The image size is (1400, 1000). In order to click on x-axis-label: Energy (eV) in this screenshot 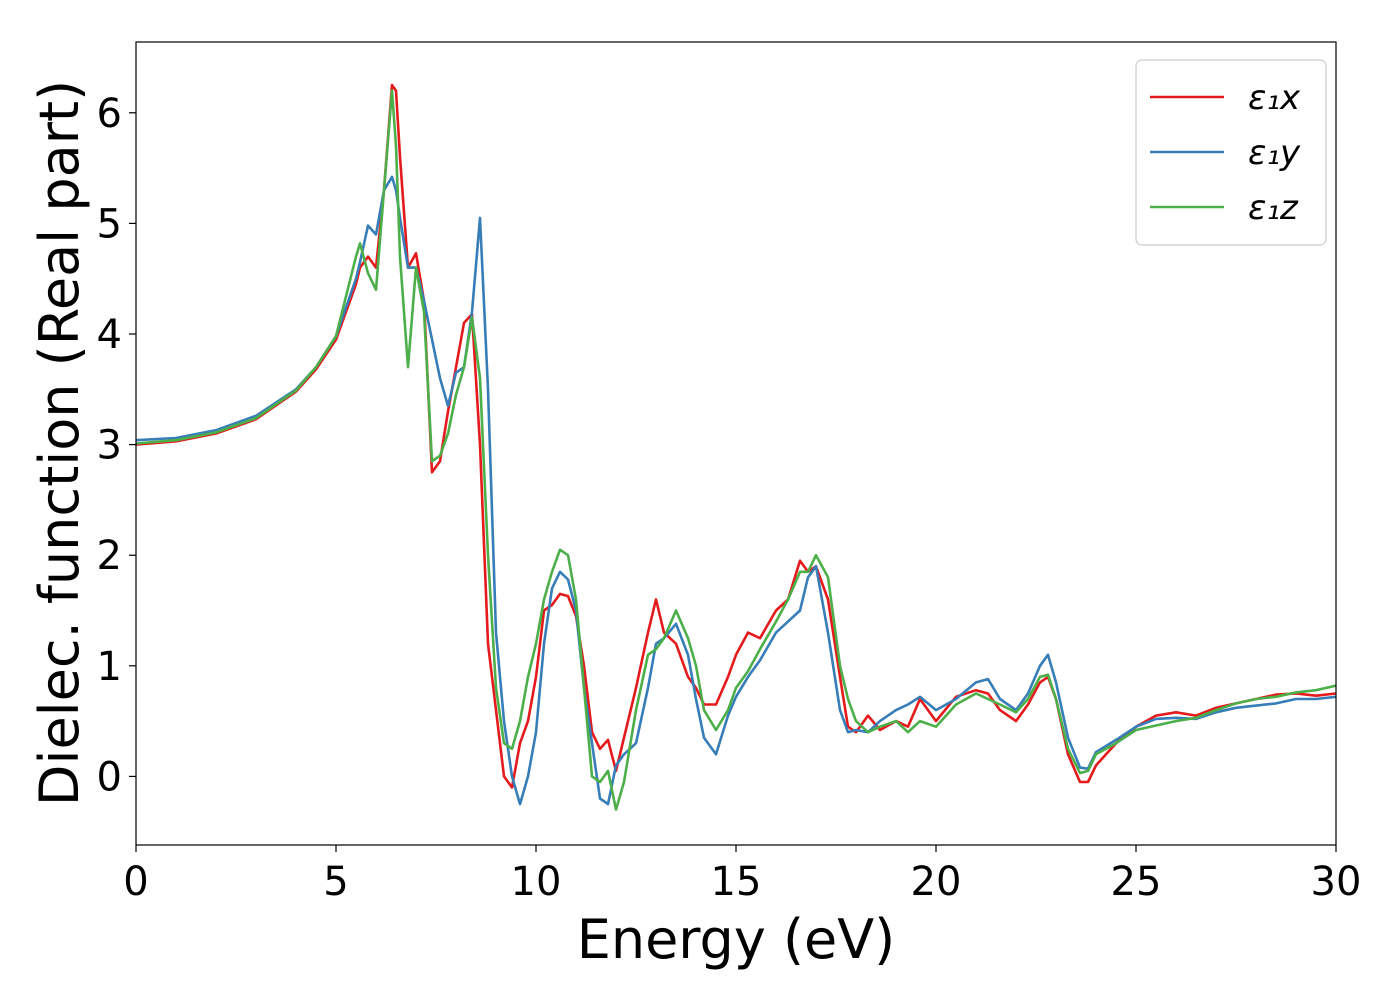, I will do `click(736, 939)`.